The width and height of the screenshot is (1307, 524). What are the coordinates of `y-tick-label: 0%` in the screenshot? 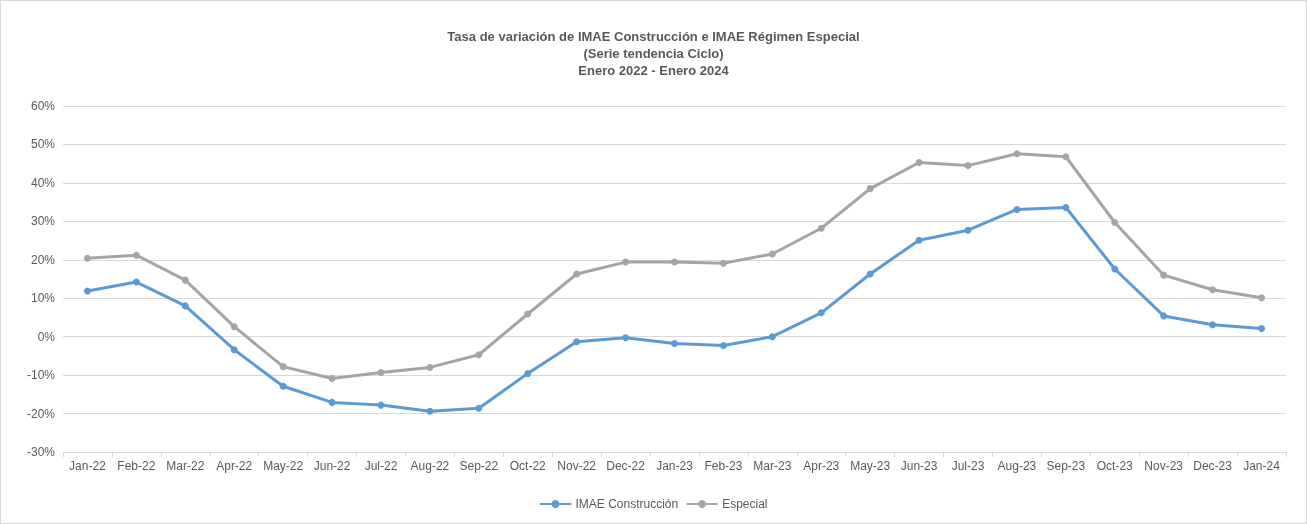 It's located at (46, 336).